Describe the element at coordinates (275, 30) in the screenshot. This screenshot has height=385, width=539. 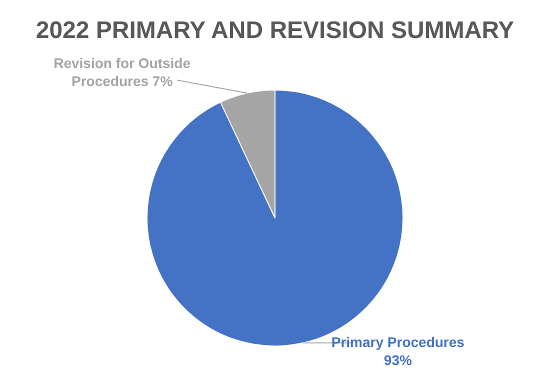
I see `chart-title: 2022 PRIMARY AND REVISION SUMMARY` at that location.